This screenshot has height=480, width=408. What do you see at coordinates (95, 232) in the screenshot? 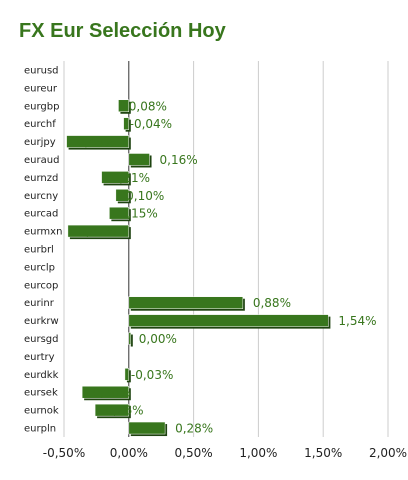
I see `value-label: -0,47%` at bounding box center [95, 232].